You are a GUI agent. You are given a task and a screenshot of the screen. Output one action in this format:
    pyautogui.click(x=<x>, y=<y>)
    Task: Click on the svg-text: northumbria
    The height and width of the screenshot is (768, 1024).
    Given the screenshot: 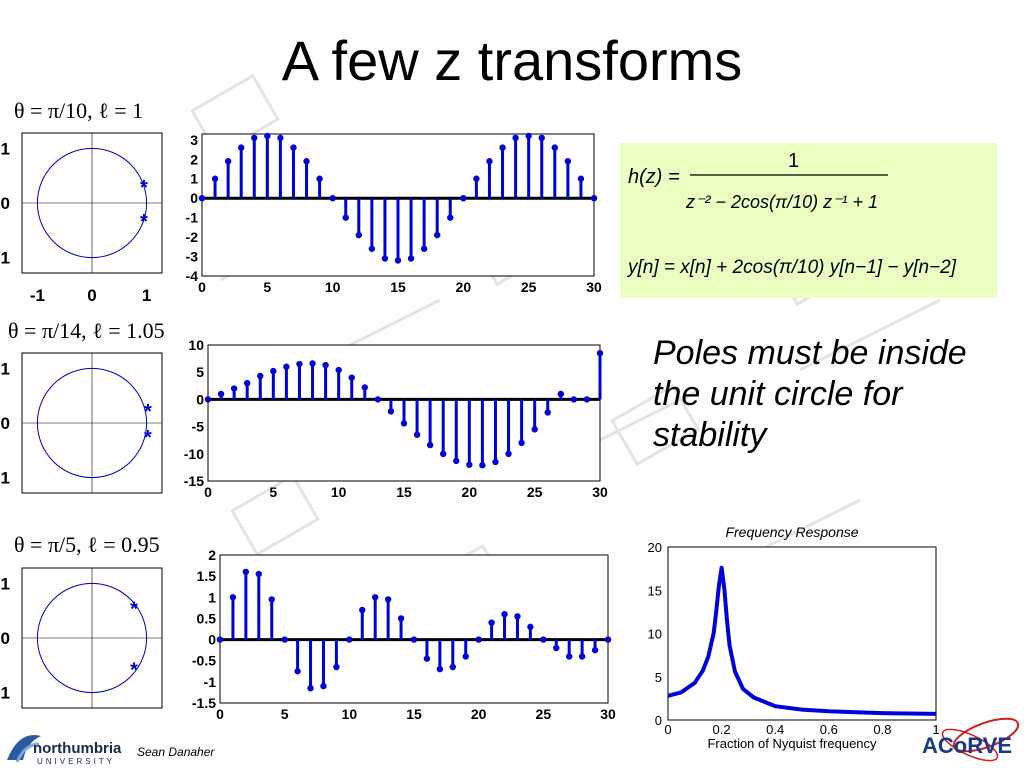 What is the action you would take?
    pyautogui.click(x=77, y=748)
    